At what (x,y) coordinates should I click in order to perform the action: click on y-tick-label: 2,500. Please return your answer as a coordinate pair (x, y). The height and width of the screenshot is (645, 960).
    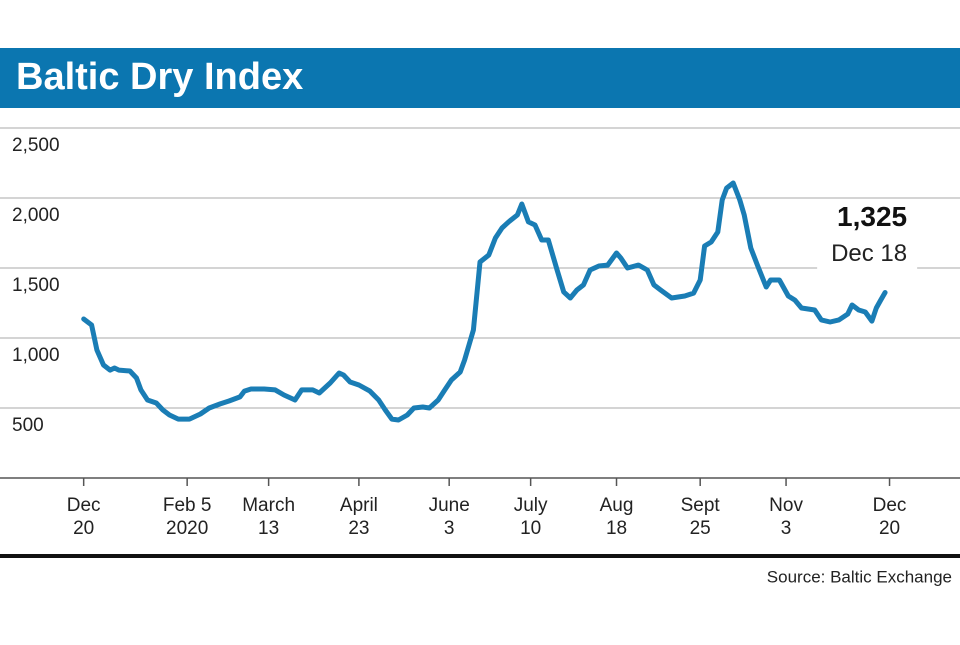
    Looking at the image, I should click on (36, 145).